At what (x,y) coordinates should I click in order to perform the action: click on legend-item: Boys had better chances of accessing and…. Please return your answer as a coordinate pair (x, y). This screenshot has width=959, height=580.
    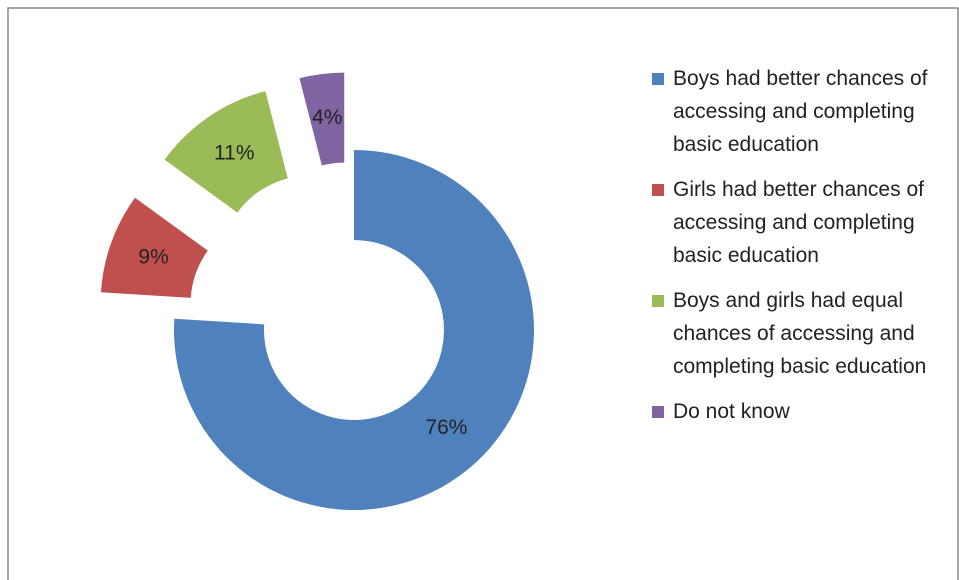
    Looking at the image, I should click on (802, 111).